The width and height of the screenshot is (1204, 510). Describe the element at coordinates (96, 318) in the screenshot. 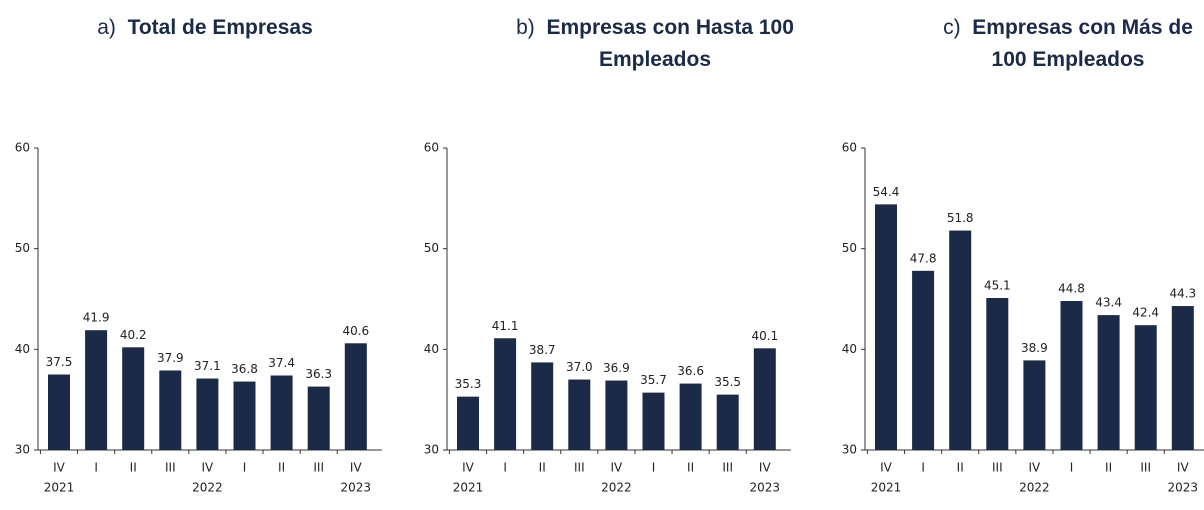

I see `data-label: 41.9` at that location.